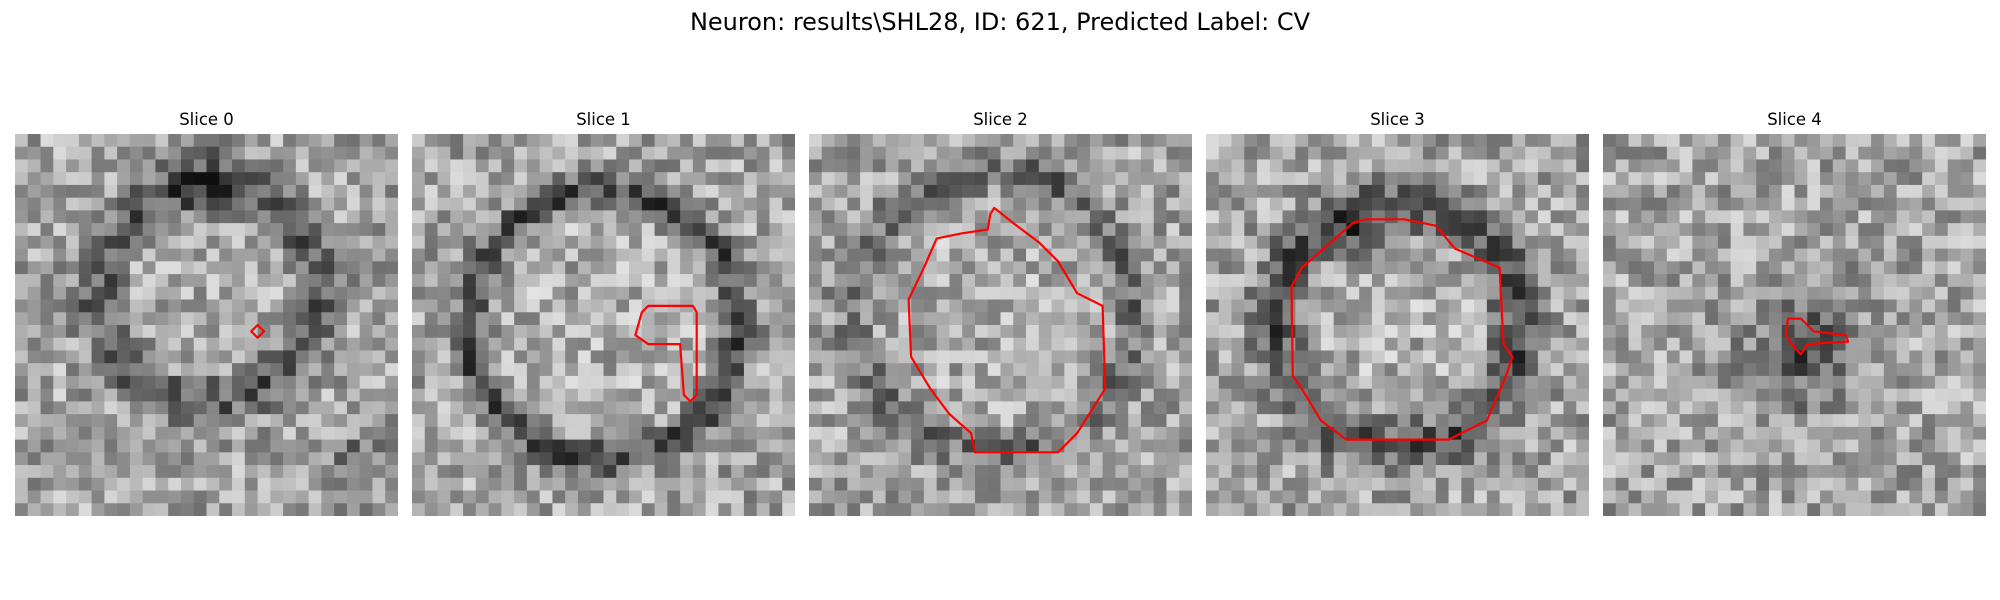 The height and width of the screenshot is (600, 2000). I want to click on slice-4-canvas, so click(1794, 325).